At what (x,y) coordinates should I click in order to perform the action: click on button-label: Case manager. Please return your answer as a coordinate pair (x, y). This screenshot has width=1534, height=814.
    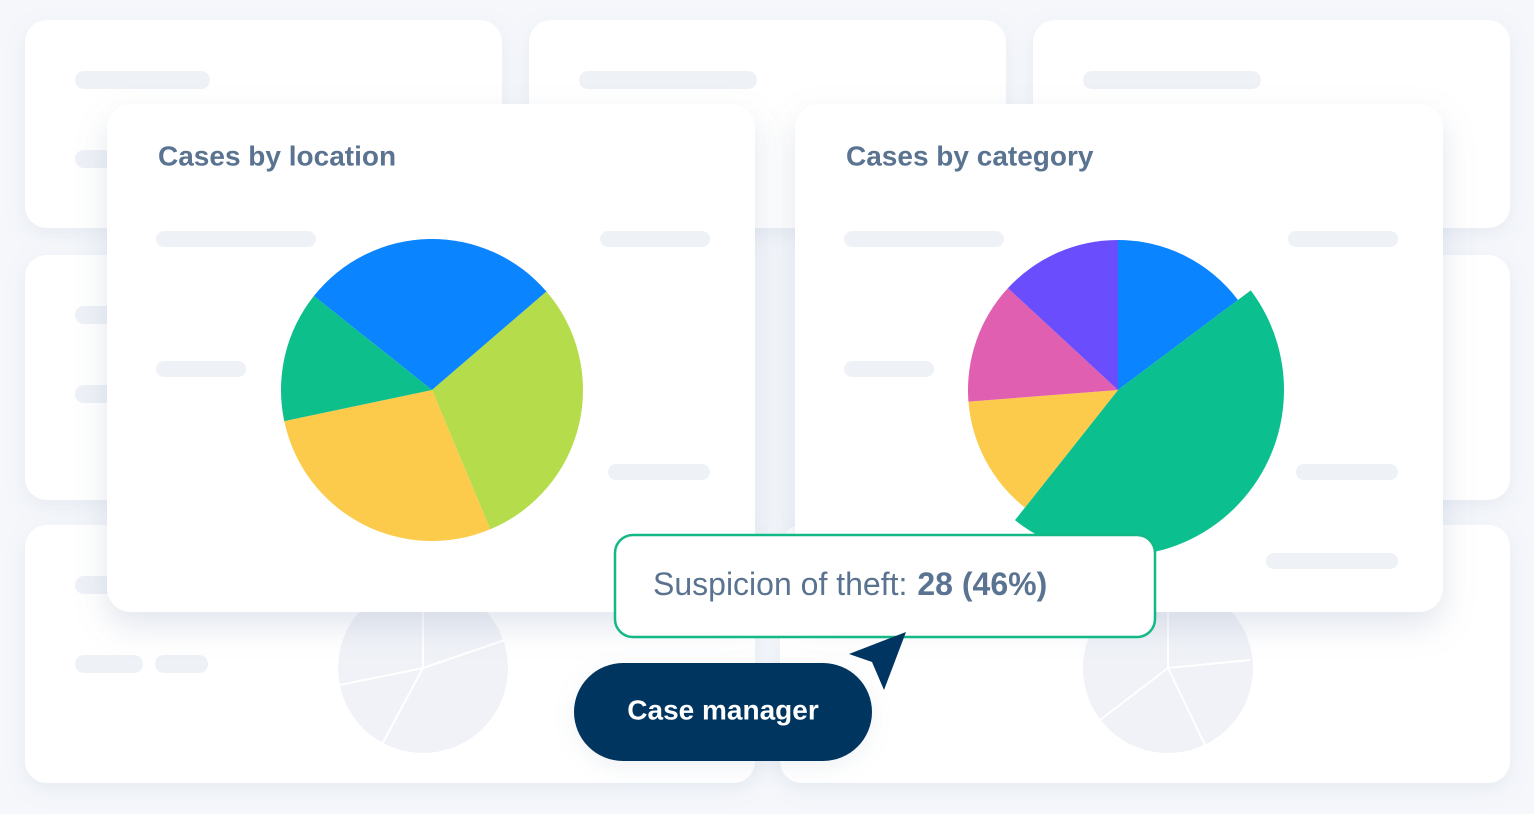
    Looking at the image, I should click on (723, 709).